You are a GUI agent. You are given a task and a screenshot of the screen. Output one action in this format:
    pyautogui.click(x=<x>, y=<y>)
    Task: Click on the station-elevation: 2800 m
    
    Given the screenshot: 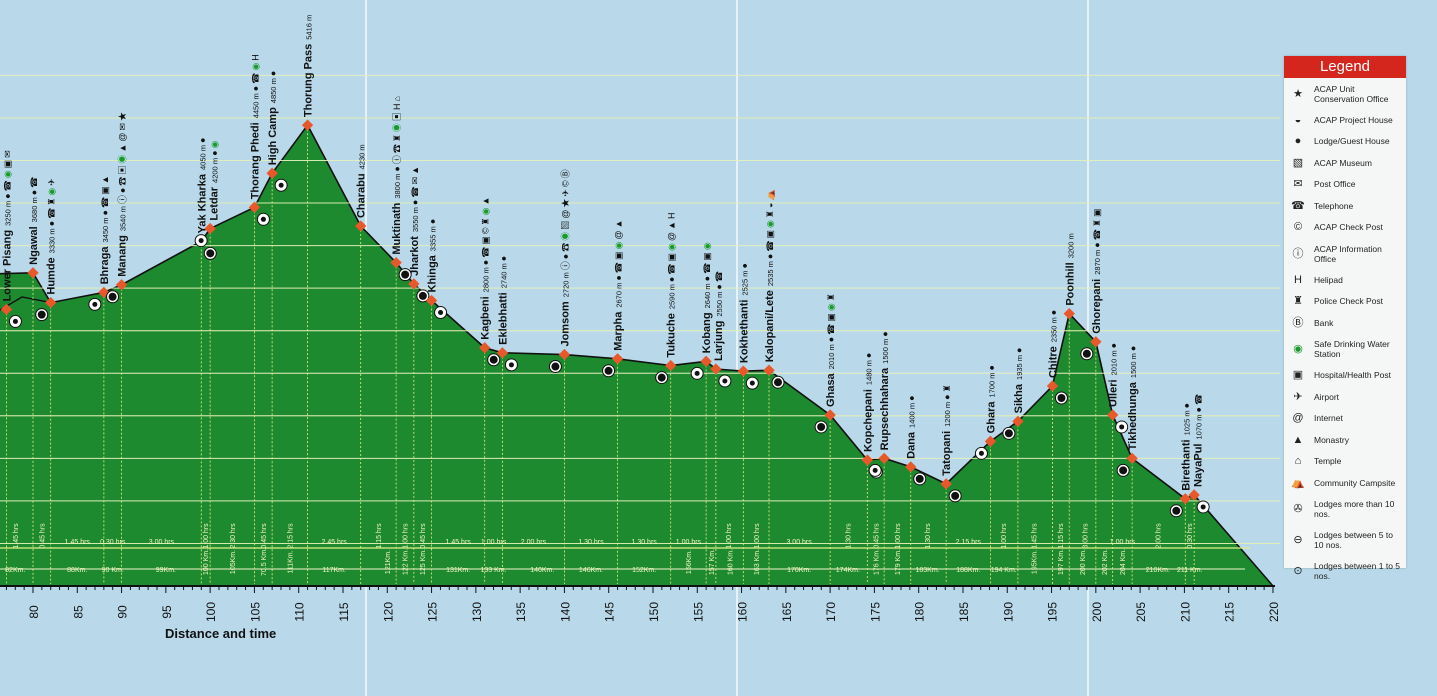 What is the action you would take?
    pyautogui.click(x=486, y=279)
    